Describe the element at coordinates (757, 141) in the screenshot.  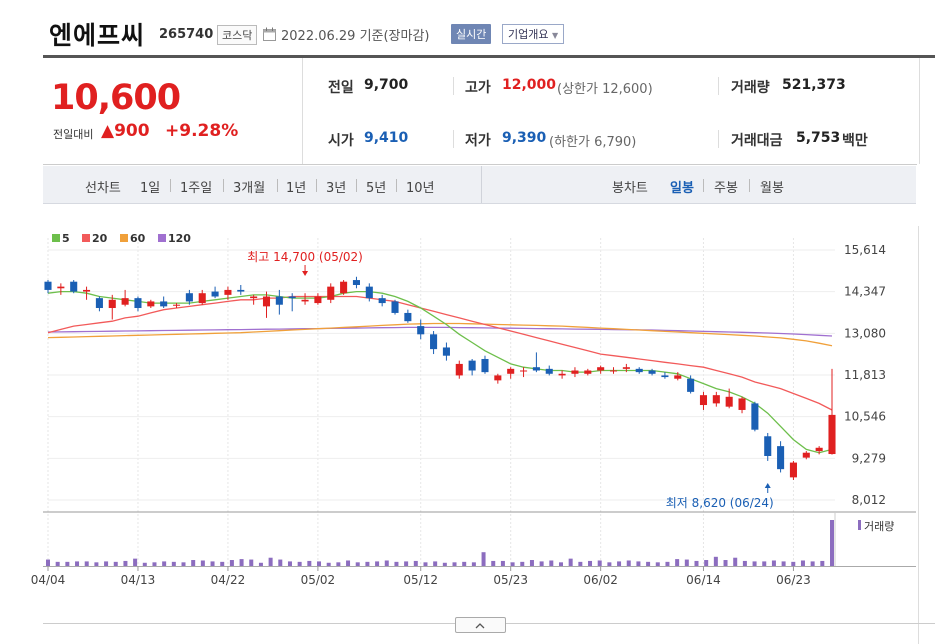
I see `amount-label: 거래대금` at that location.